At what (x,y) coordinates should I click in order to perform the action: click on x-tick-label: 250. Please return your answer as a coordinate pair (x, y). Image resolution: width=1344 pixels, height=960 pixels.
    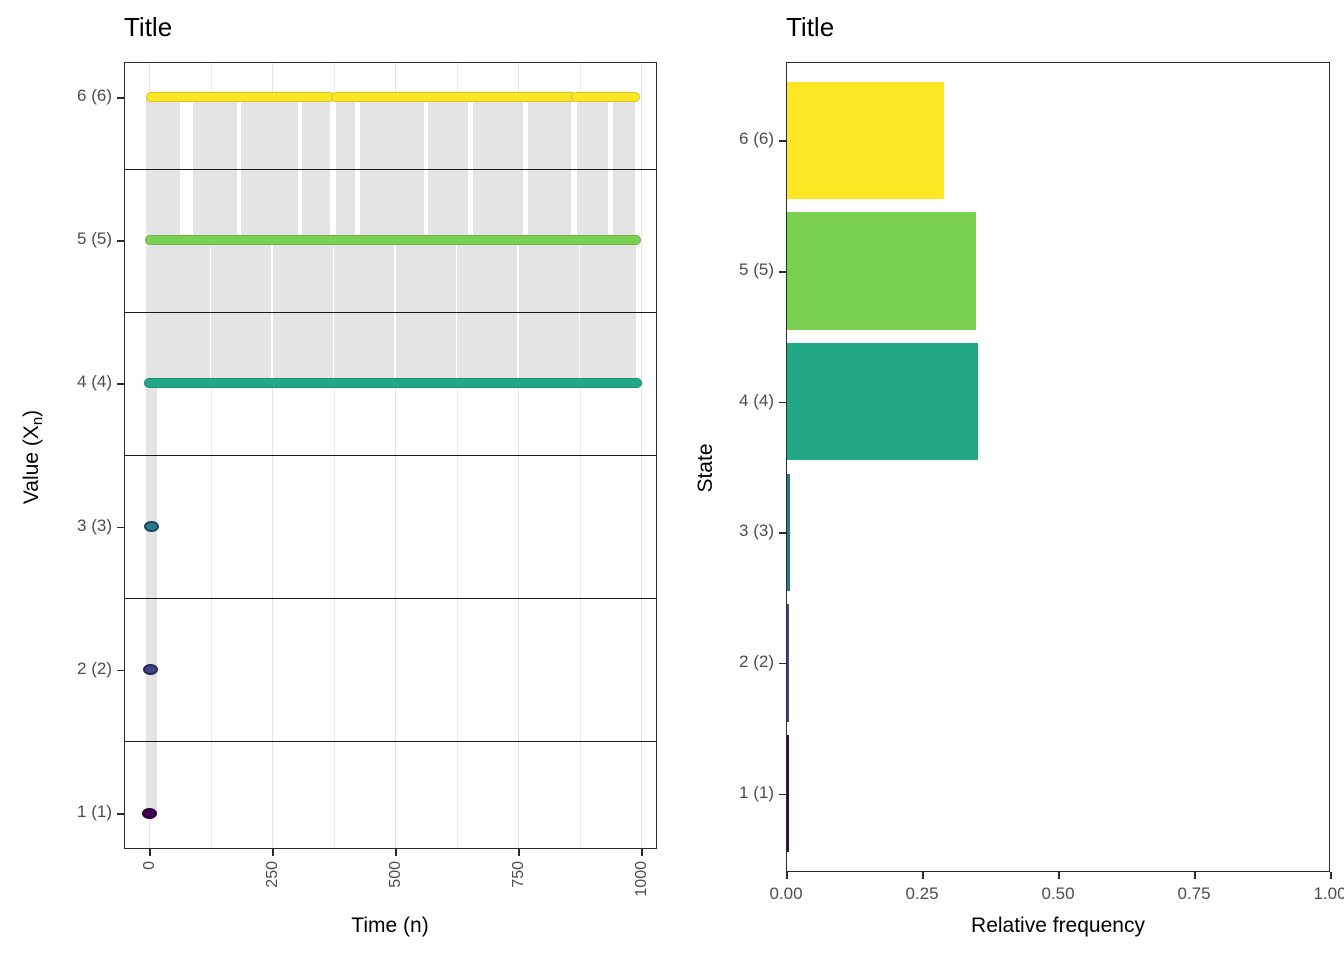
    Looking at the image, I should click on (272, 874).